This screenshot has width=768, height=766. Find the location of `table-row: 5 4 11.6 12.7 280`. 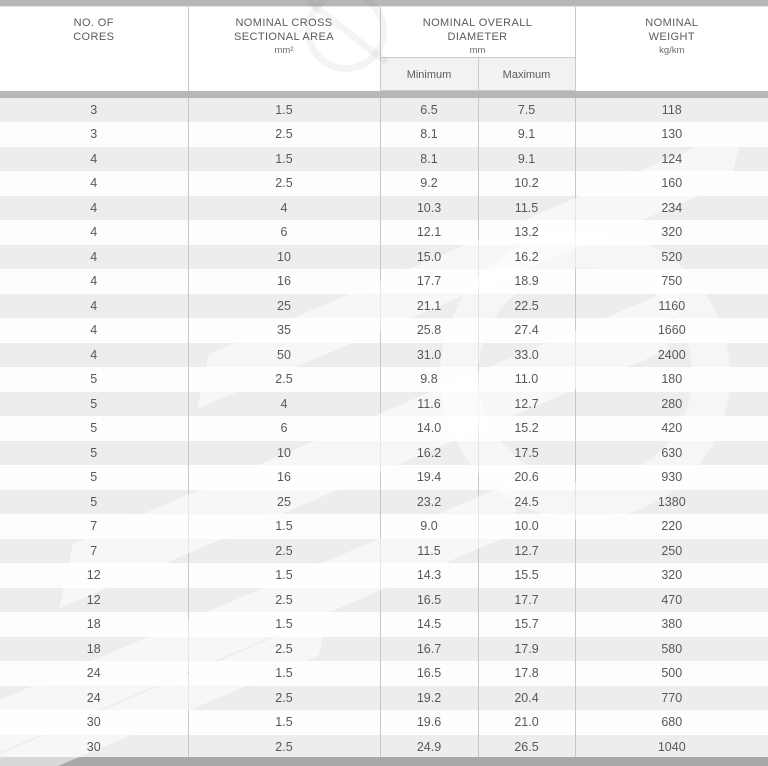

table-row: 5 4 11.6 12.7 280 is located at coordinates (384, 403).